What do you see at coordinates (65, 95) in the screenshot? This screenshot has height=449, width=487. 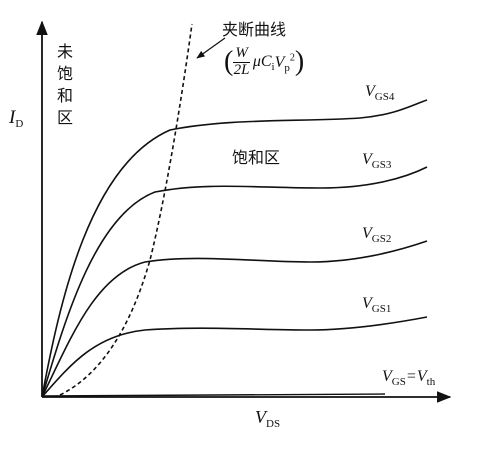 I see `unsaturated-char-3: 和` at bounding box center [65, 95].